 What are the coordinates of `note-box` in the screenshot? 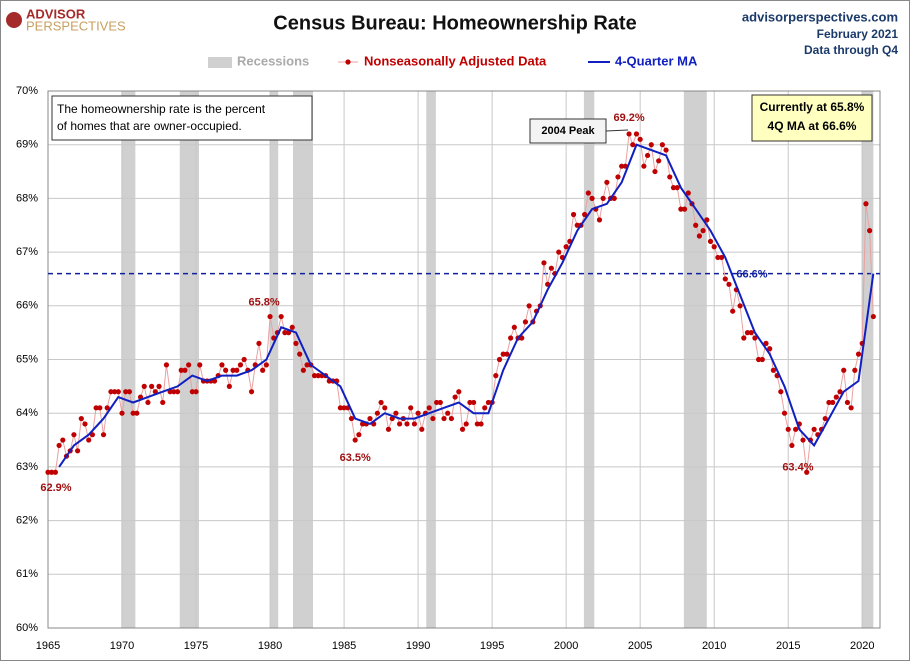 It's located at (182, 118).